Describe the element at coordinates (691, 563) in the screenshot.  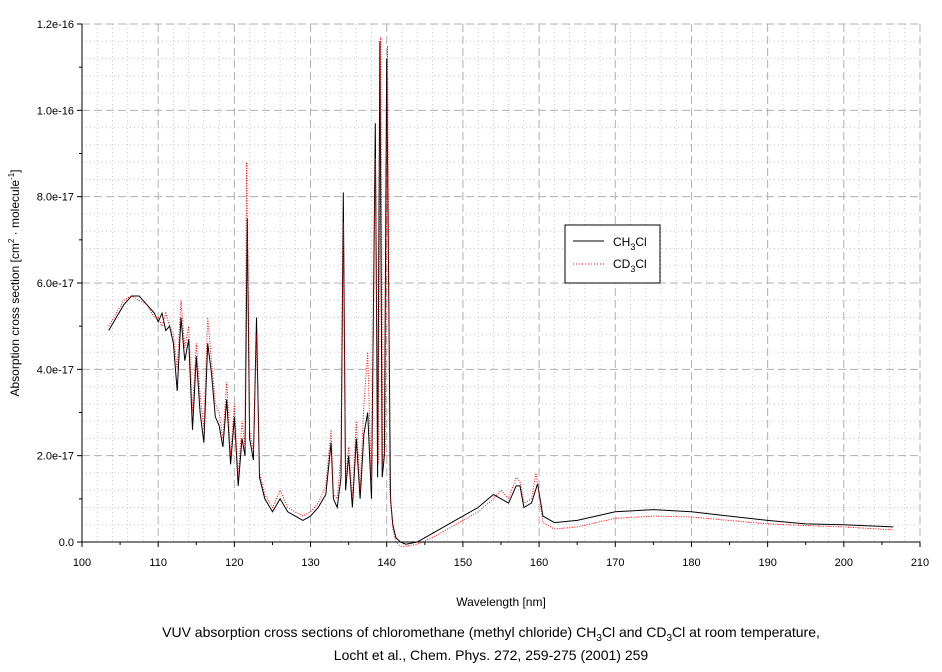
I see `x-tick-label: 180` at that location.